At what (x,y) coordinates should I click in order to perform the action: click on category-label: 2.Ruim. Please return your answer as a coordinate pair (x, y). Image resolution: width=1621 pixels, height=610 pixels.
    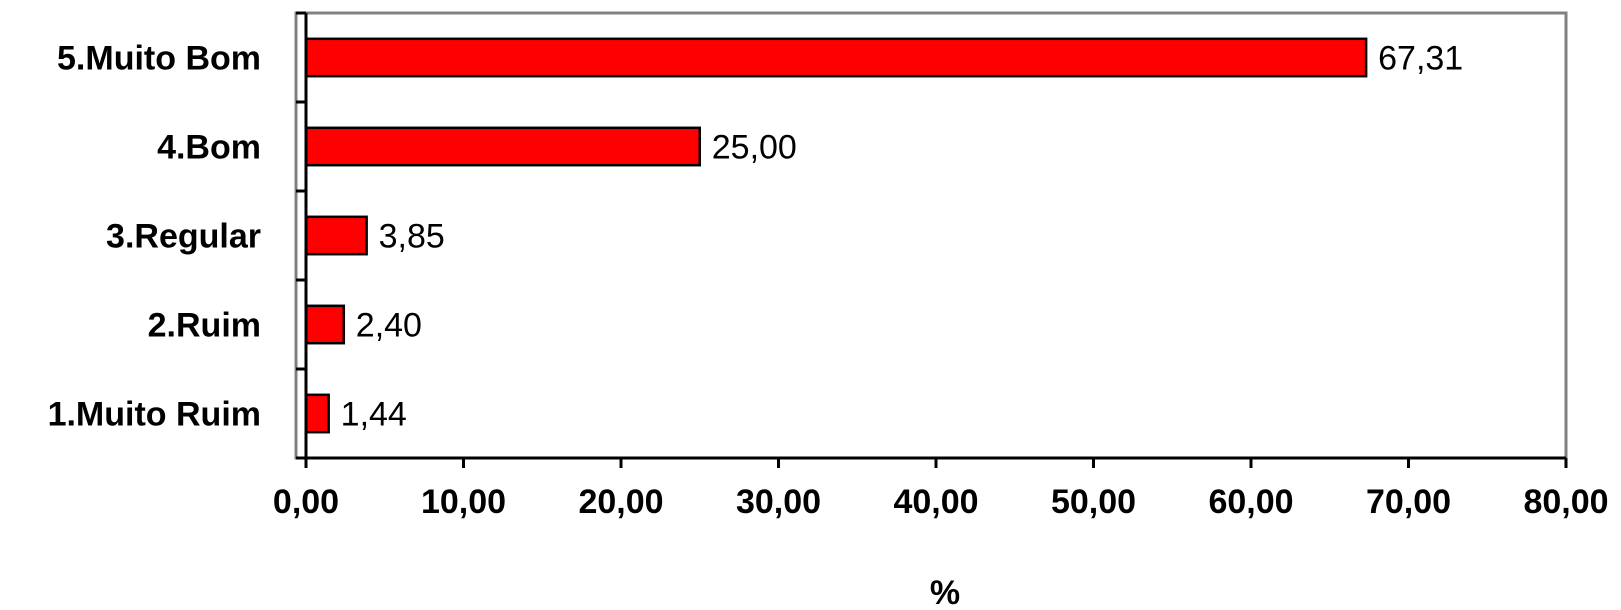
    Looking at the image, I should click on (204, 326).